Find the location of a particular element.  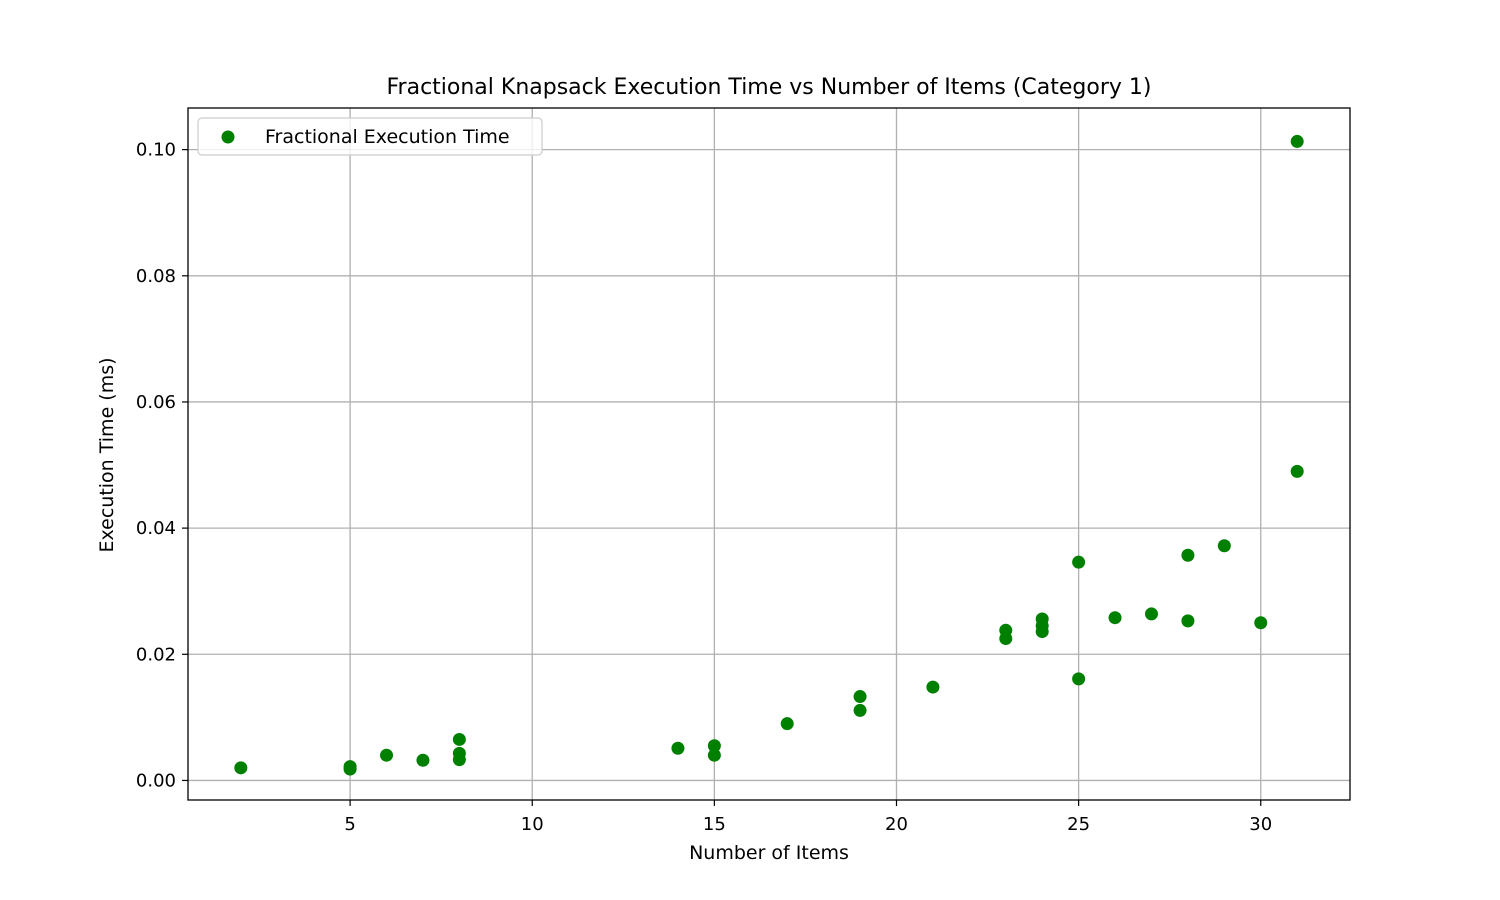

x-tick-label: 10 is located at coordinates (532, 824).